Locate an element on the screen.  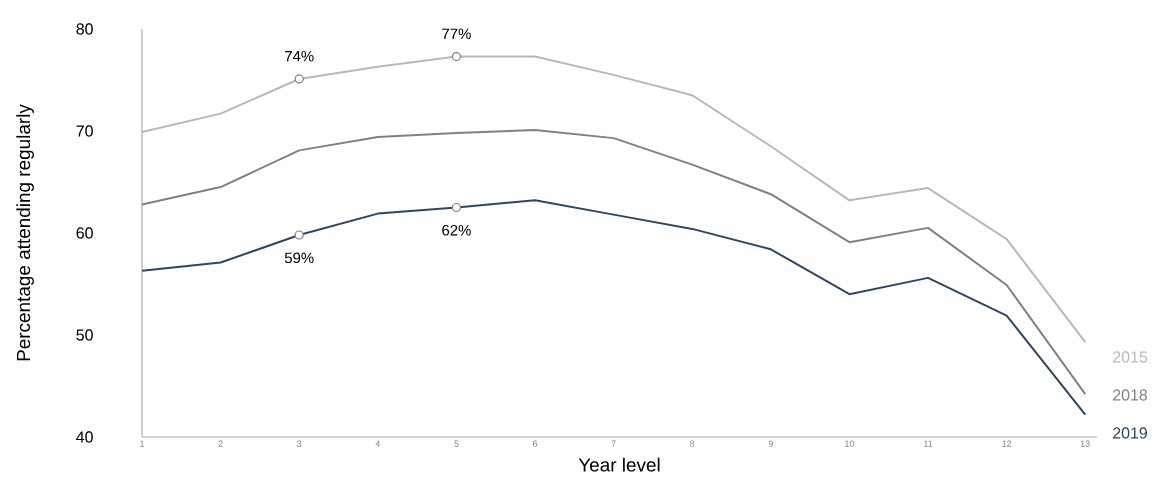
series-label: 2015 is located at coordinates (1130, 357).